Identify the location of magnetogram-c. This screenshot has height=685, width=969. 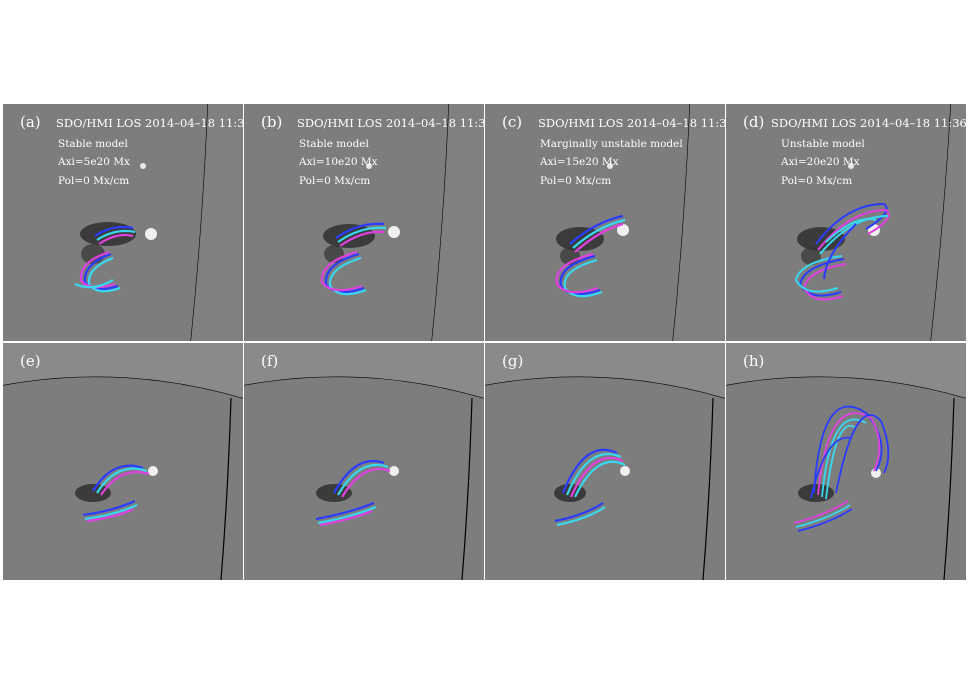
(605, 222).